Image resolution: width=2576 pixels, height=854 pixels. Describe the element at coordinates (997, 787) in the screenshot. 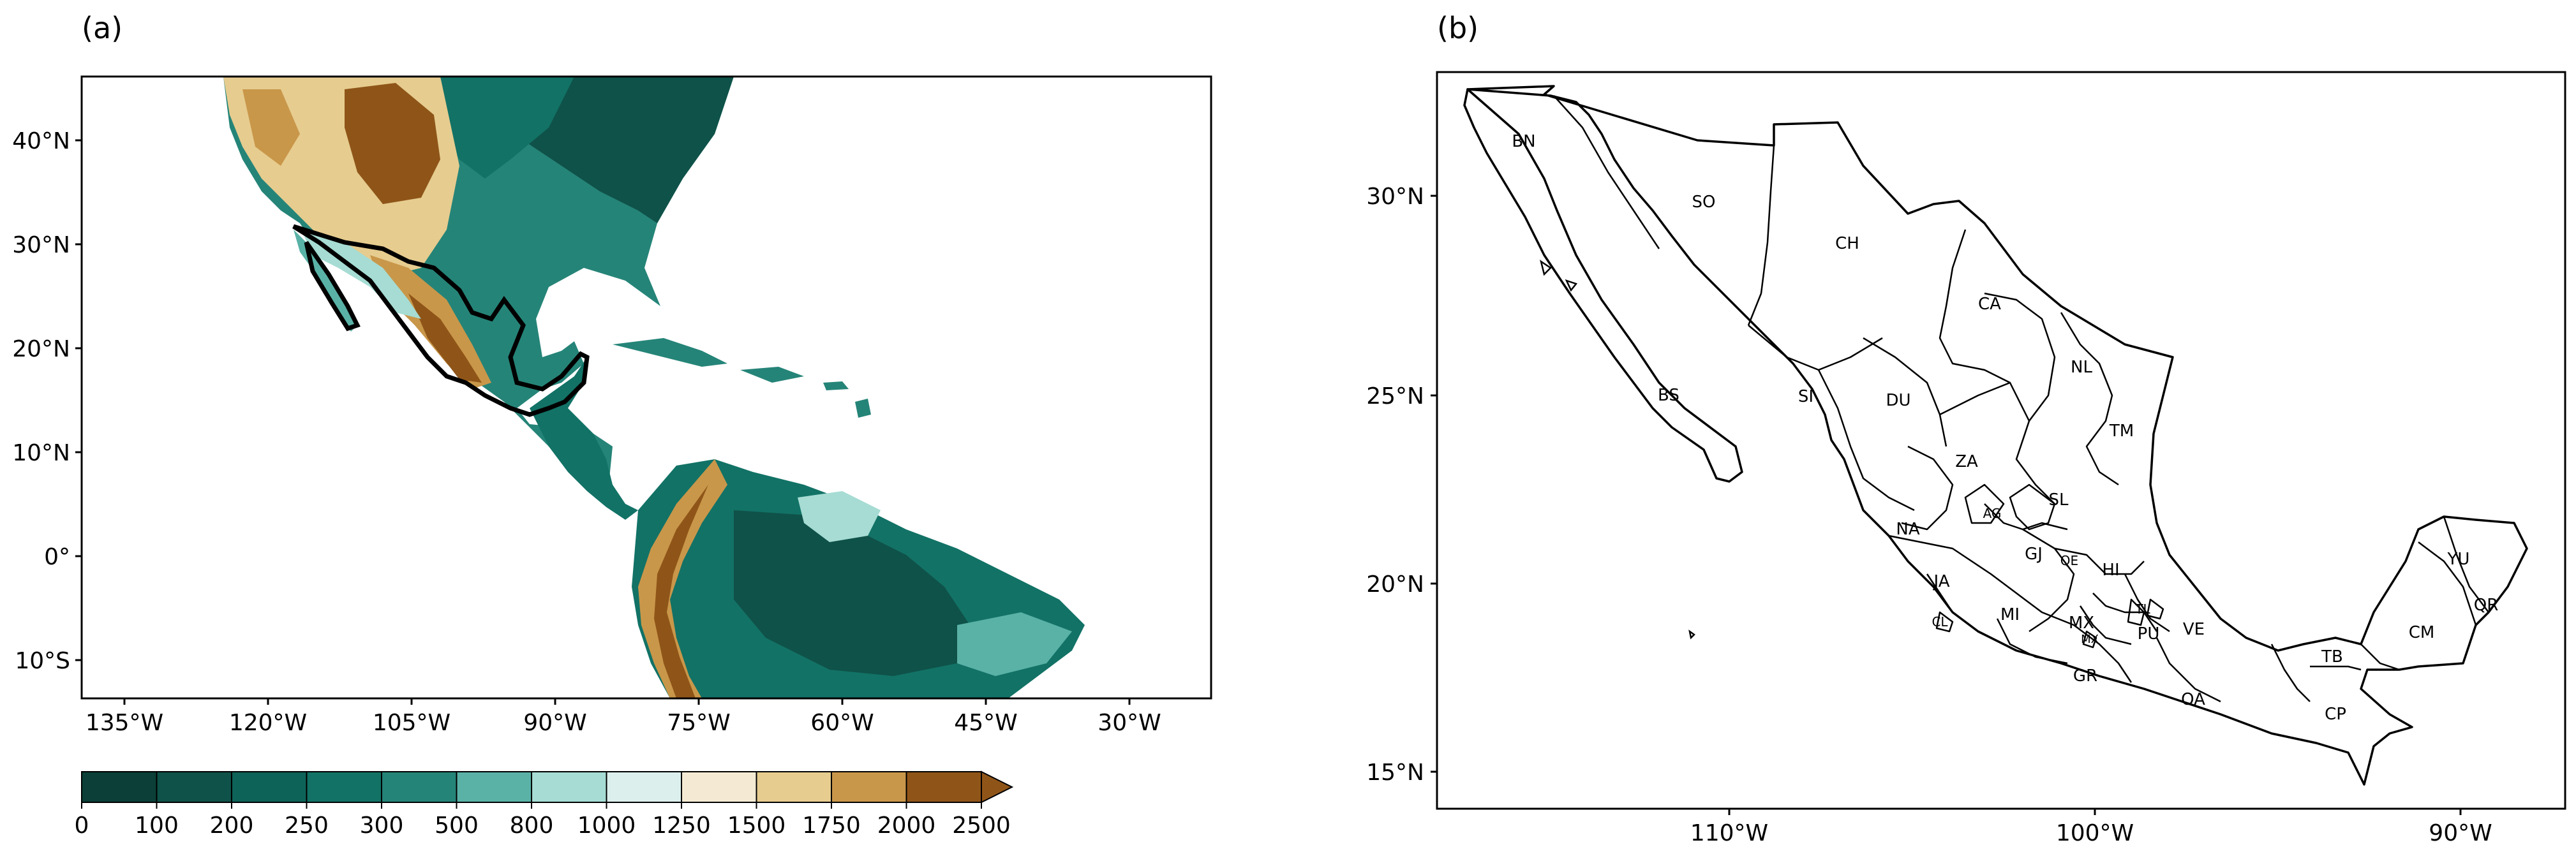

I see `colorbar-extension` at that location.